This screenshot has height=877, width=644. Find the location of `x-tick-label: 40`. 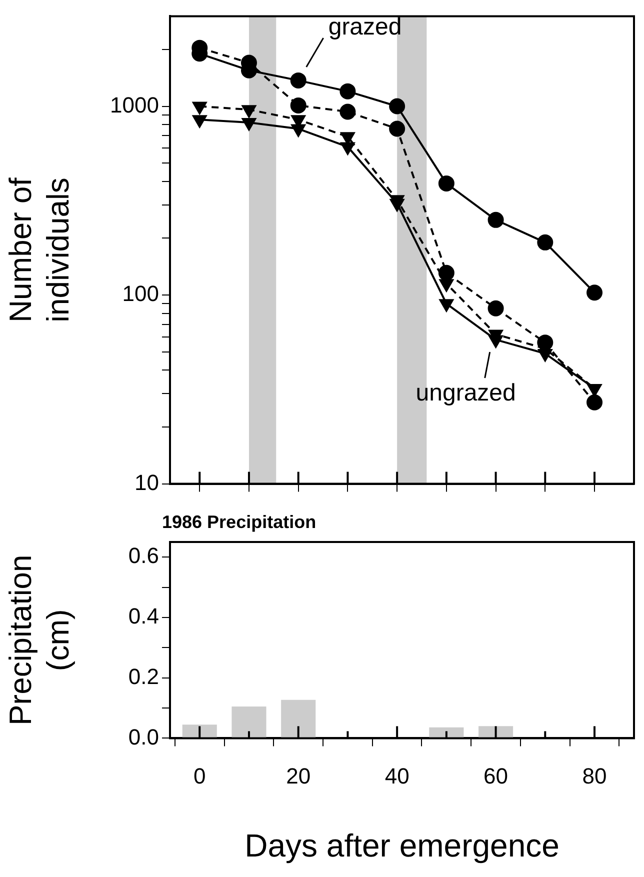

x-tick-label: 40 is located at coordinates (397, 775).